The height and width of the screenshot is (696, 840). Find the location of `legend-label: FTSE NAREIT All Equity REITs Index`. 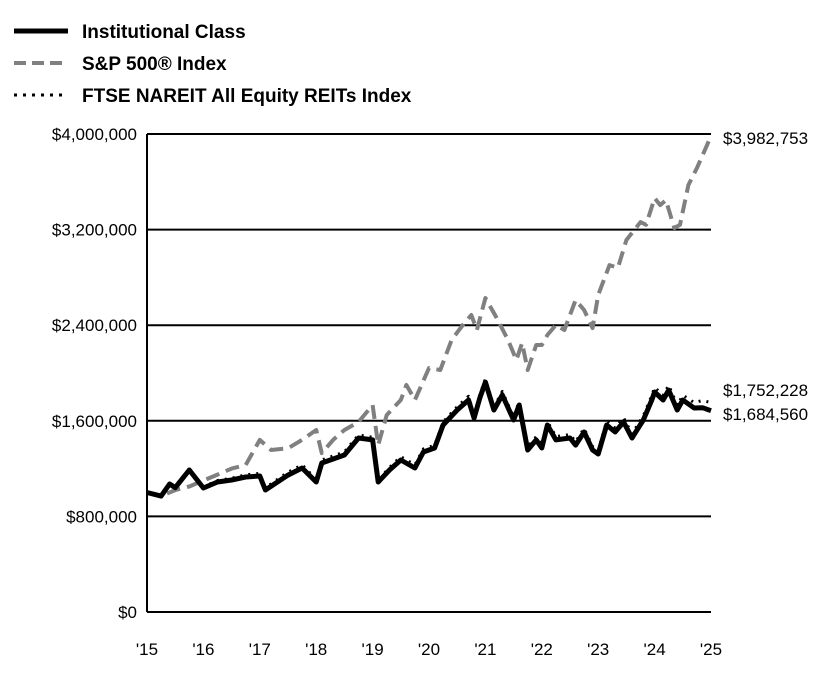

legend-label: FTSE NAREIT All Equity REITs Index is located at coordinates (247, 96).